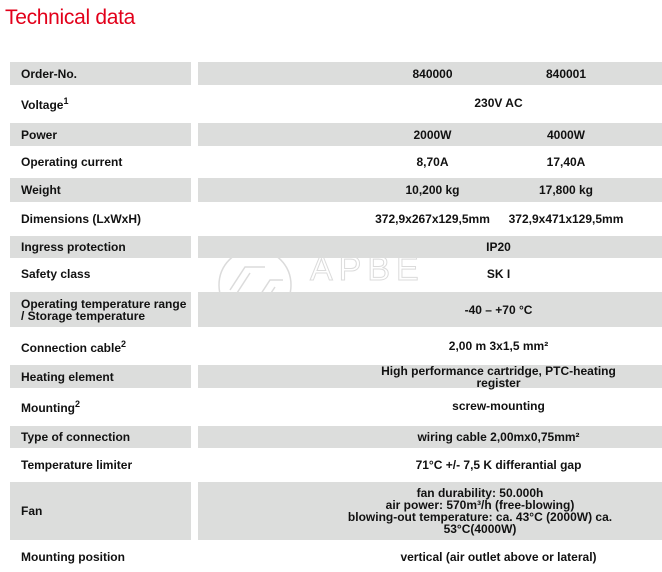 The width and height of the screenshot is (662, 572). I want to click on label-text: Voltage, so click(42, 105).